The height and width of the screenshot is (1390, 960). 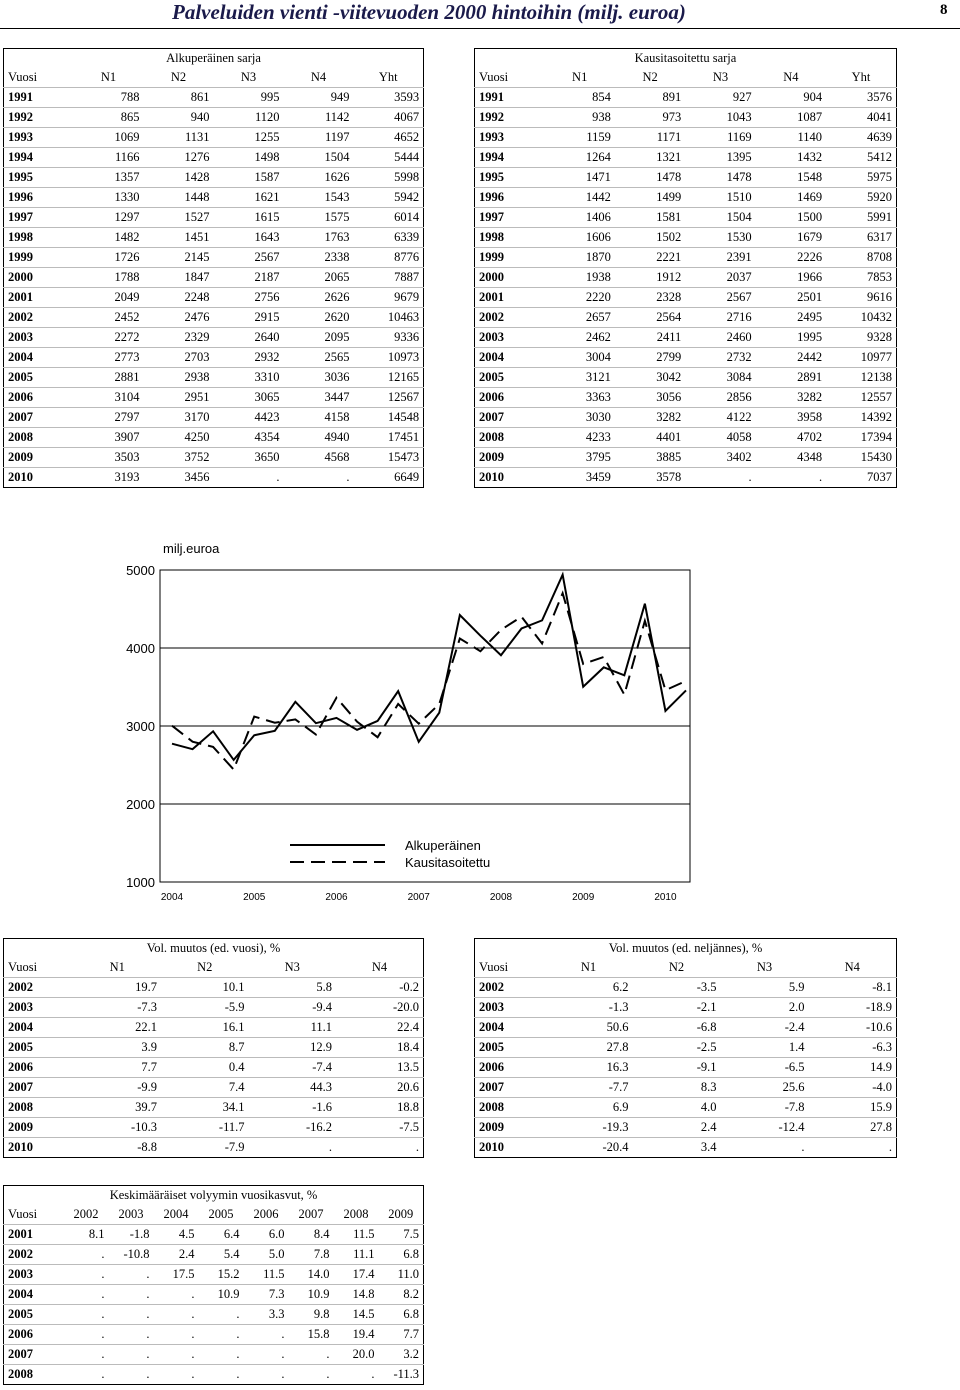 What do you see at coordinates (33, 1374) in the screenshot?
I see `year-cell: 2008` at bounding box center [33, 1374].